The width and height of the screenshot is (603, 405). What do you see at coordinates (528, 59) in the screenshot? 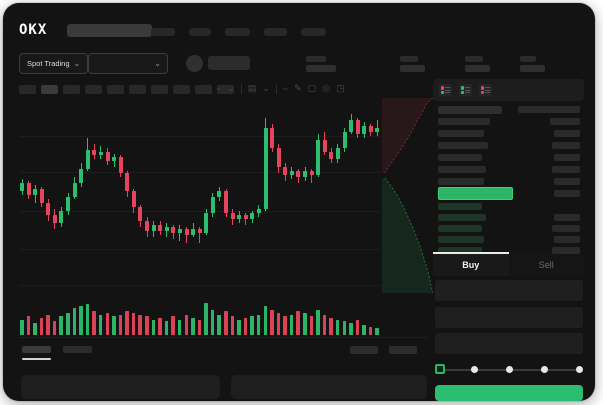
I see `stat-label` at bounding box center [528, 59].